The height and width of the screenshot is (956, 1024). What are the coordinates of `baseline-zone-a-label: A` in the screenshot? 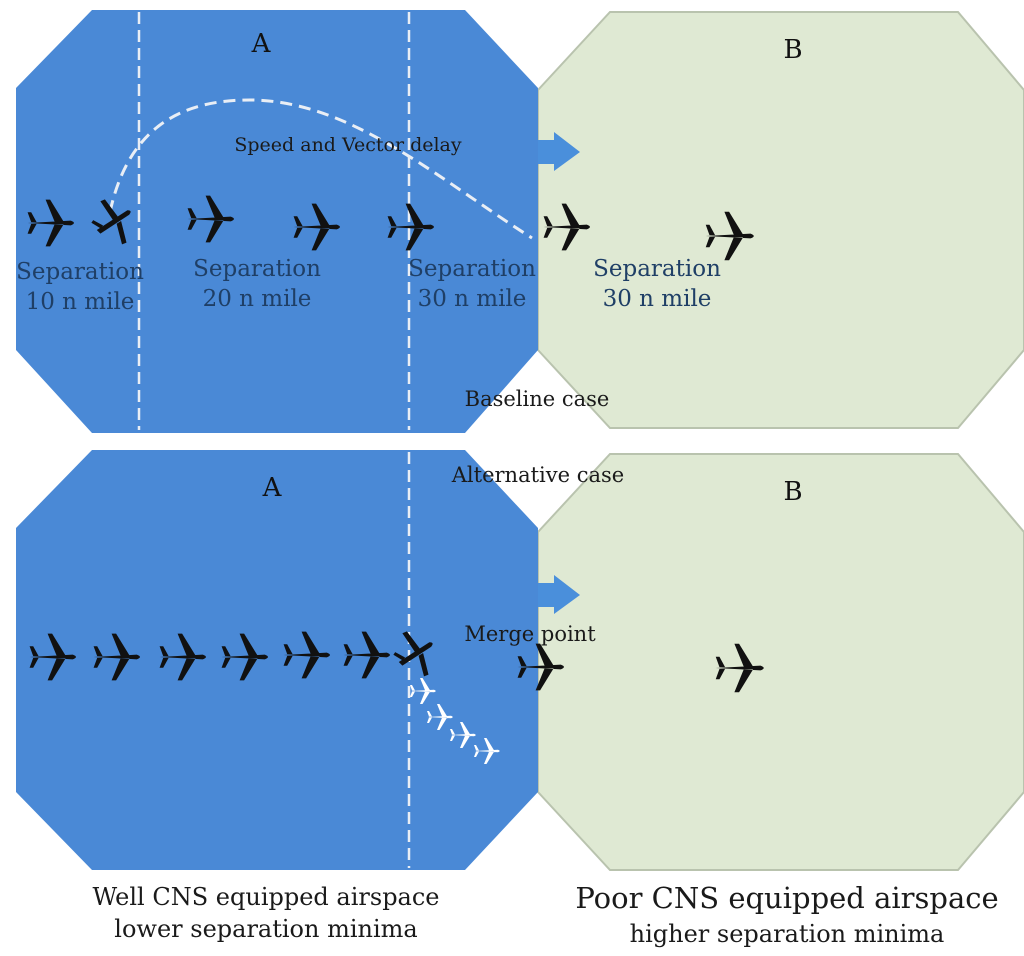 It's located at (261, 44).